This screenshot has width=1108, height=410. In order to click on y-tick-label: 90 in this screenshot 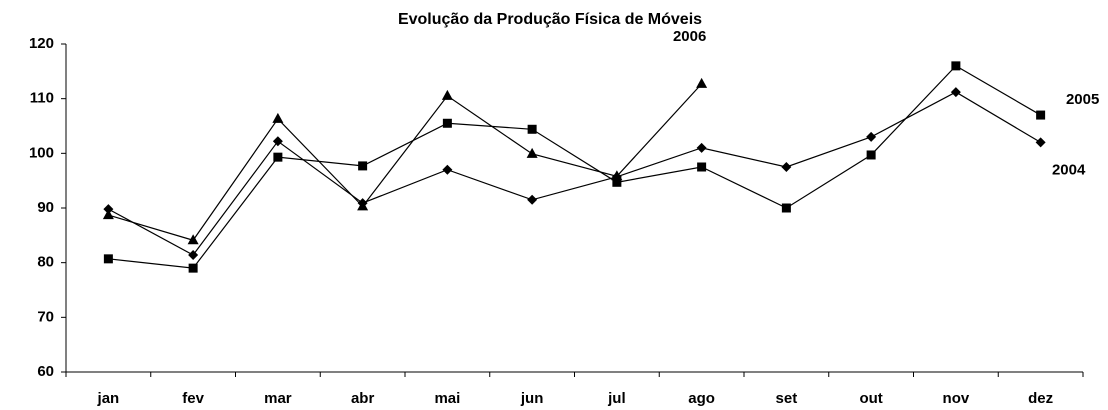, I will do `click(45, 207)`.